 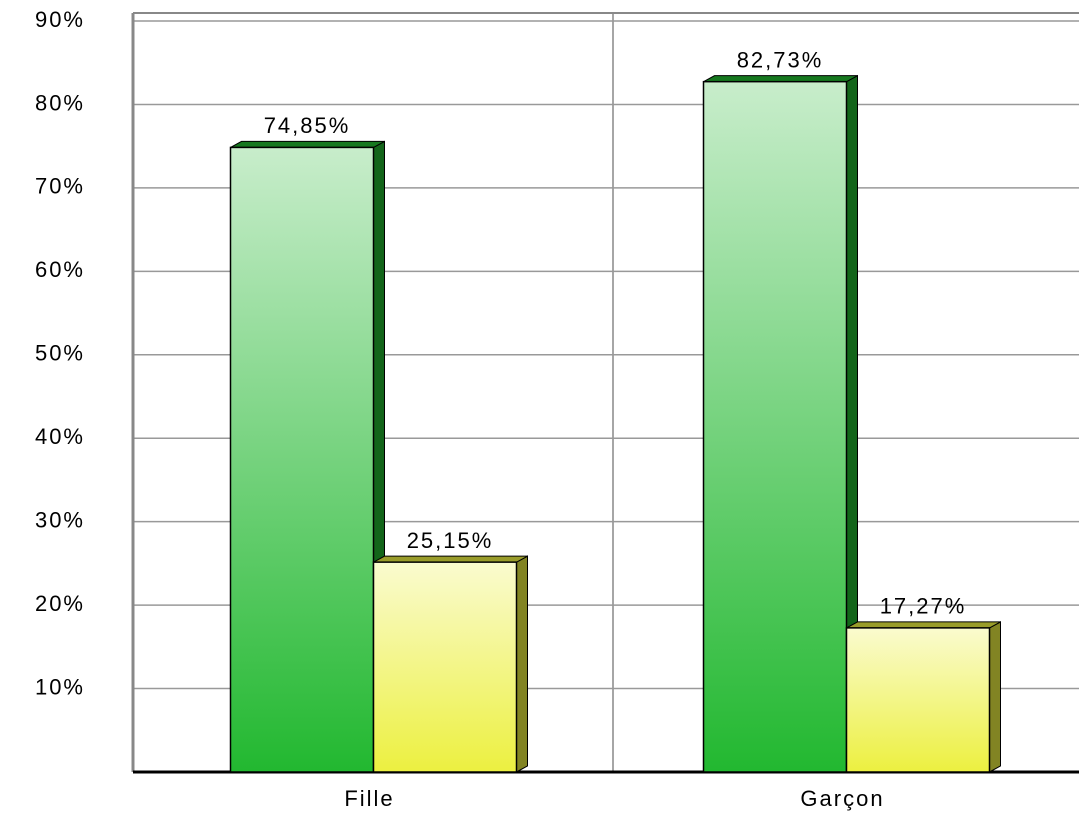 I want to click on y-tick-label: 80%, so click(x=60, y=102).